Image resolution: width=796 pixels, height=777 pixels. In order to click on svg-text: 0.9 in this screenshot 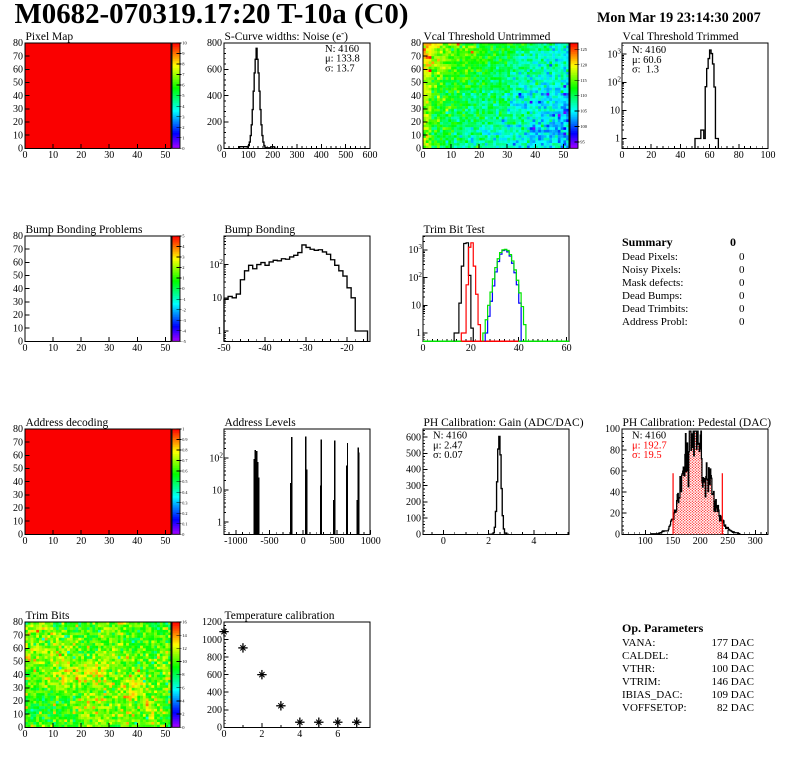, I will do `click(184, 439)`.